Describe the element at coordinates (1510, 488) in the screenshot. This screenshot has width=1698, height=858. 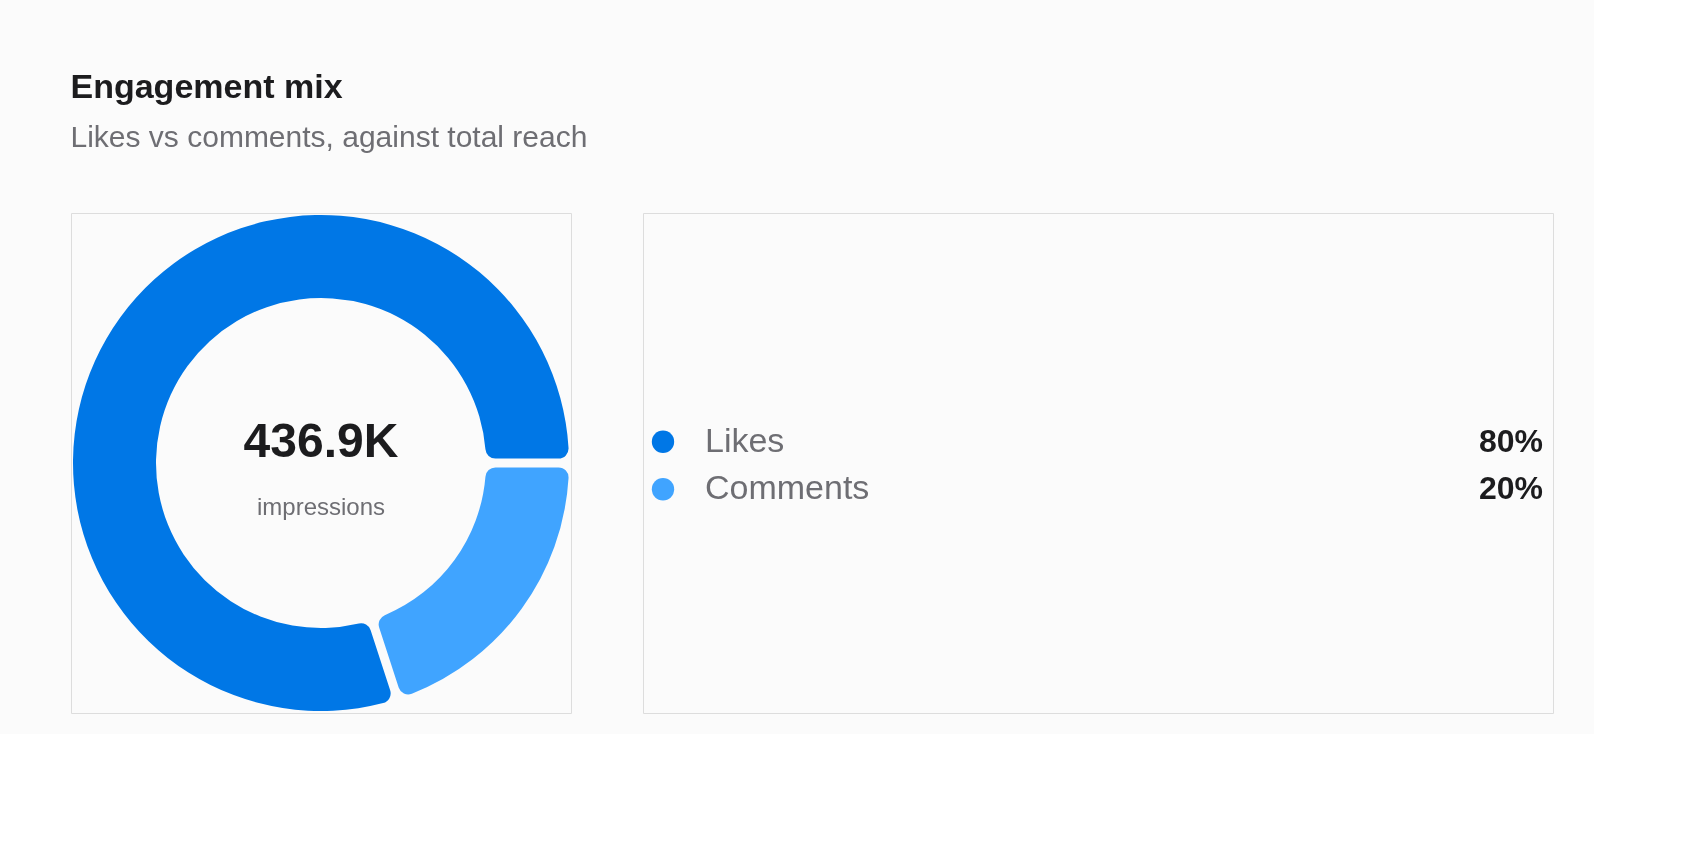
I see `data-label: 20%` at that location.